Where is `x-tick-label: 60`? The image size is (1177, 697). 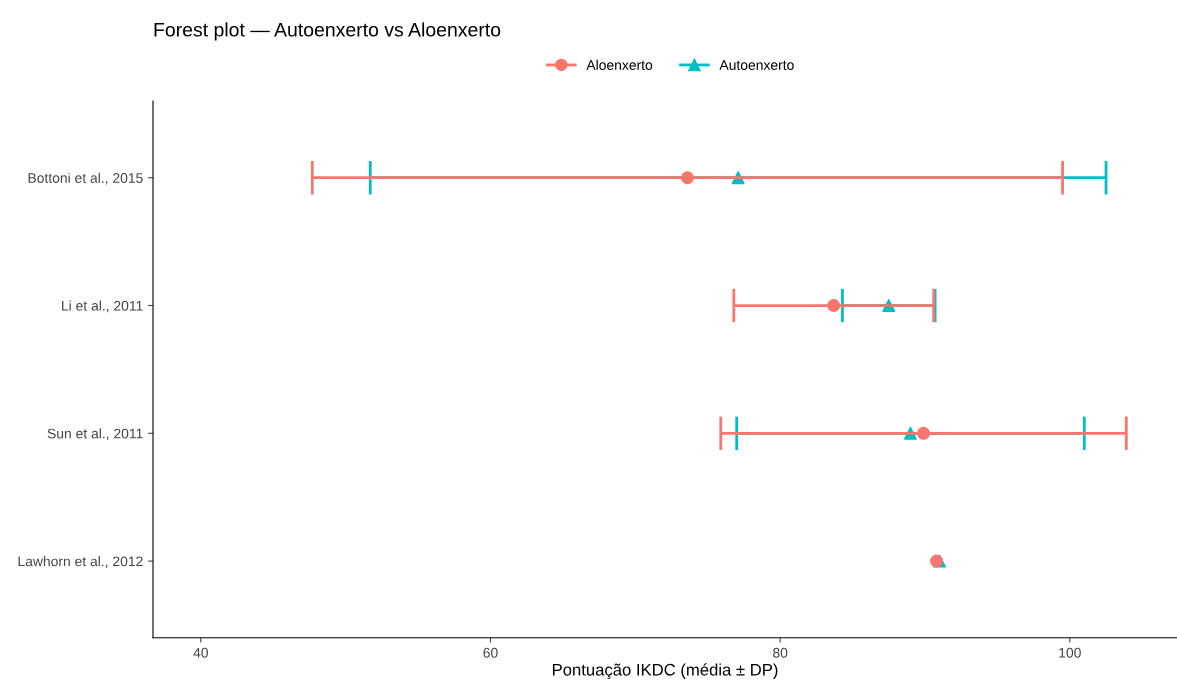
x-tick-label: 60 is located at coordinates (490, 652).